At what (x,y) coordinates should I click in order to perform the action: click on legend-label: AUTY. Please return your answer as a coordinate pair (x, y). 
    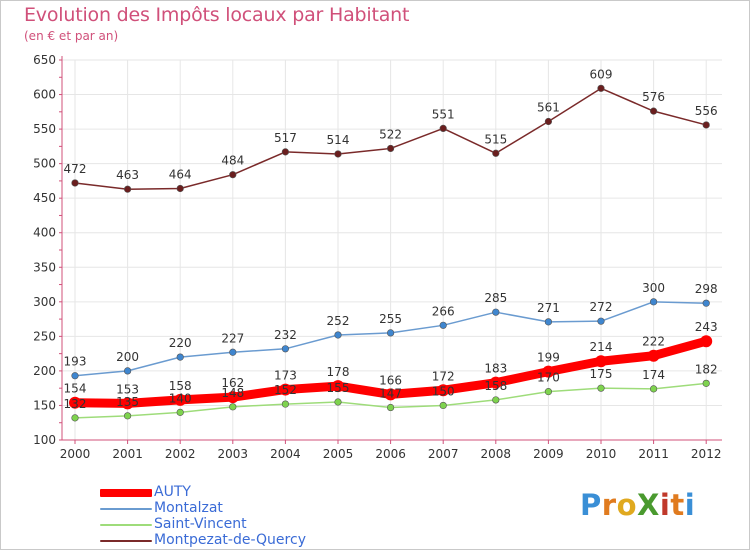
    Looking at the image, I should click on (172, 492).